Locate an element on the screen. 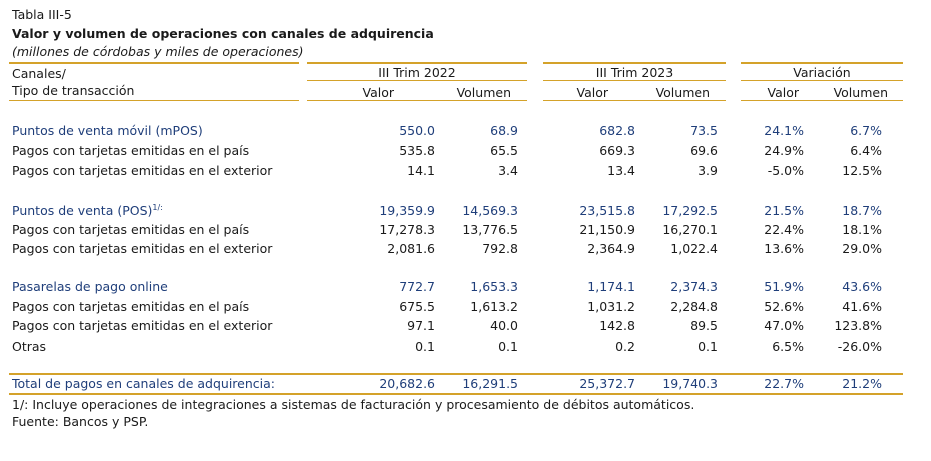 This screenshot has width=931, height=461. header-sub-volumen-2022: Volumen is located at coordinates (483, 92).